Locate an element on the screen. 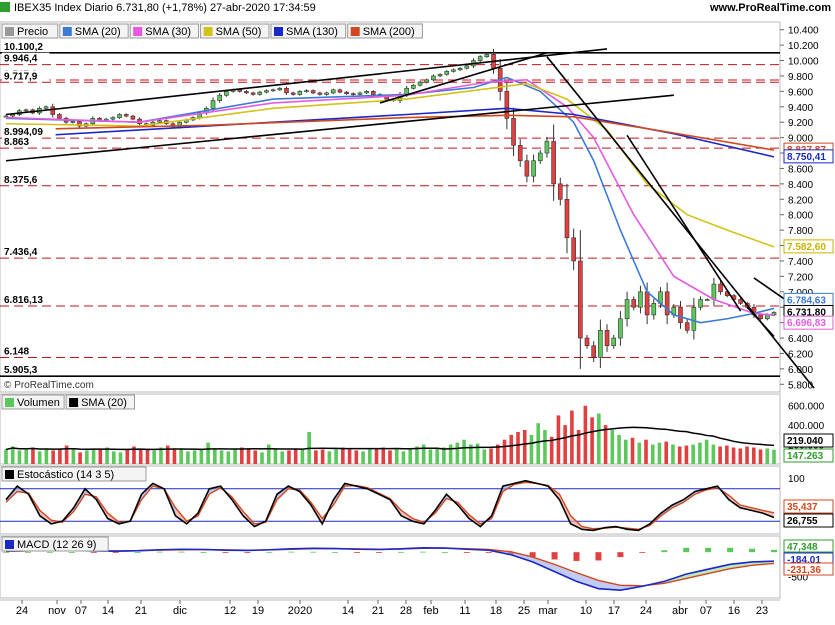 This screenshot has width=835, height=625. x-tick-label: 21 is located at coordinates (141, 611).